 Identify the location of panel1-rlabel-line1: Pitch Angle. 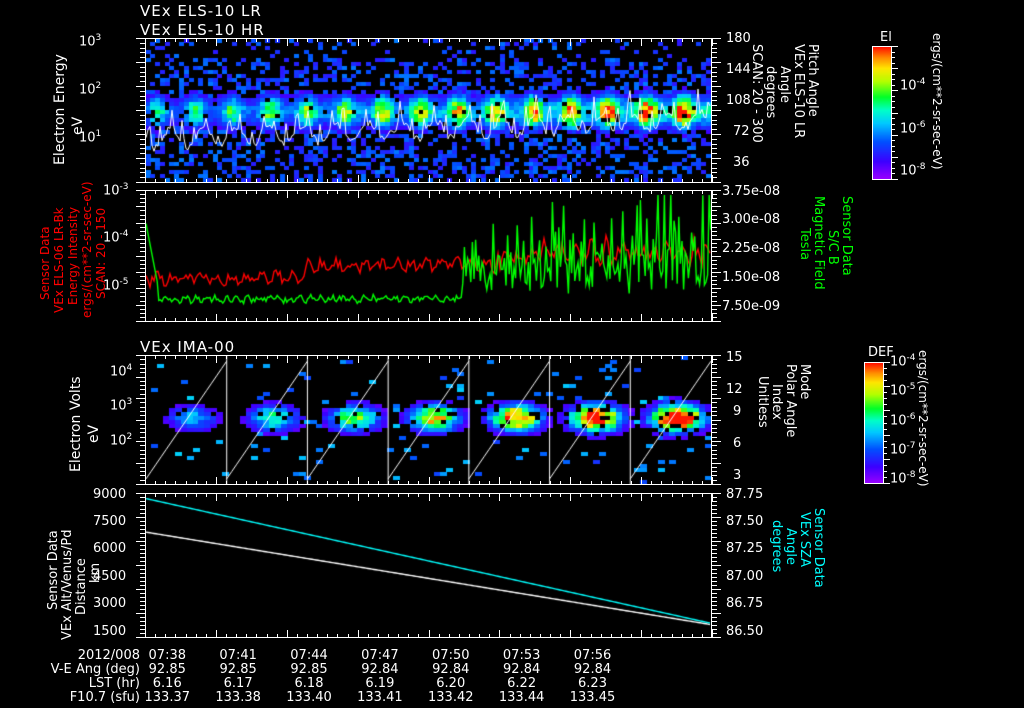
(812, 80).